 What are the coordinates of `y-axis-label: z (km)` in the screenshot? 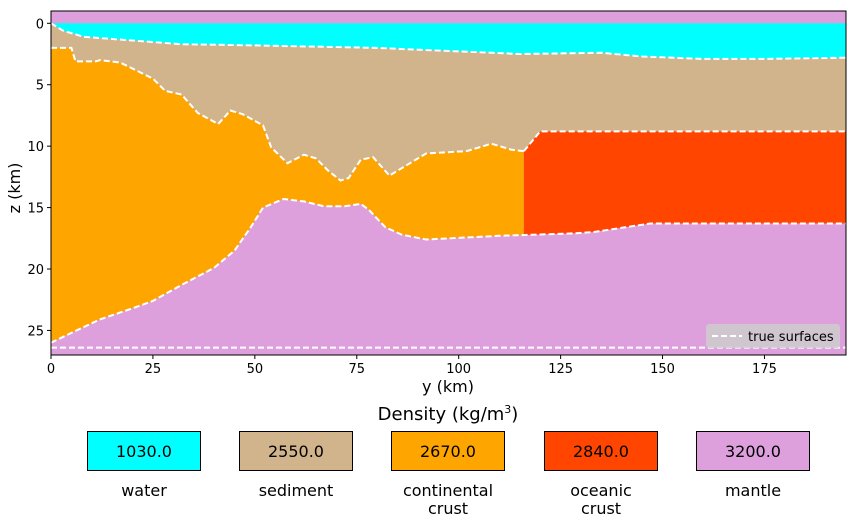 It's located at (14, 188).